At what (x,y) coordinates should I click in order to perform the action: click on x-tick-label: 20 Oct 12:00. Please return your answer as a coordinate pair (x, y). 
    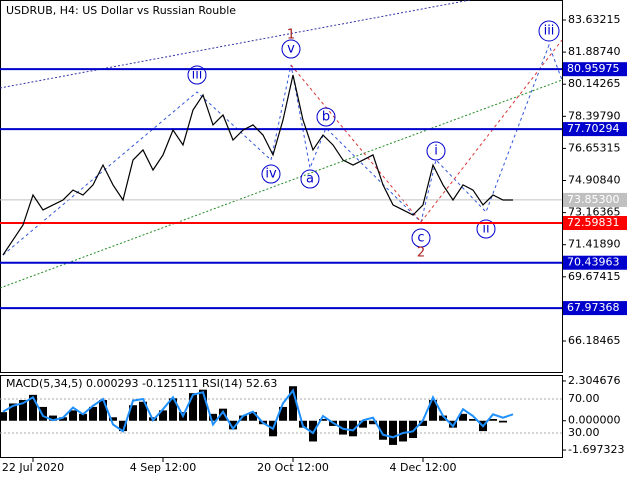
    Looking at the image, I should click on (293, 467).